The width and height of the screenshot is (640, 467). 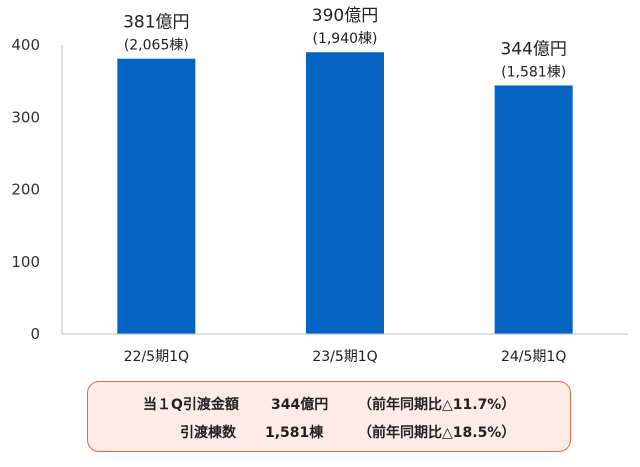 What do you see at coordinates (25, 117) in the screenshot?
I see `y-tick-label: 300` at bounding box center [25, 117].